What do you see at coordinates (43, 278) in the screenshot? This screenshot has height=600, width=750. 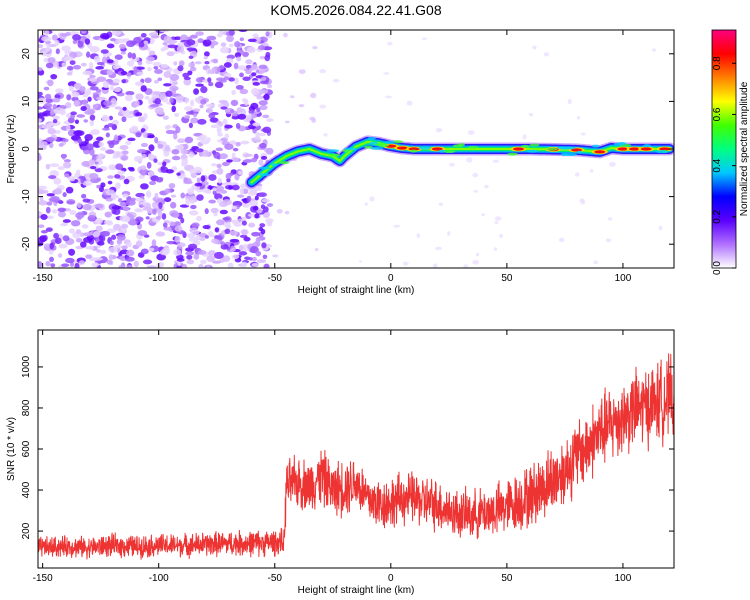 I see `spectrogram-x-tick-label: -150` at bounding box center [43, 278].